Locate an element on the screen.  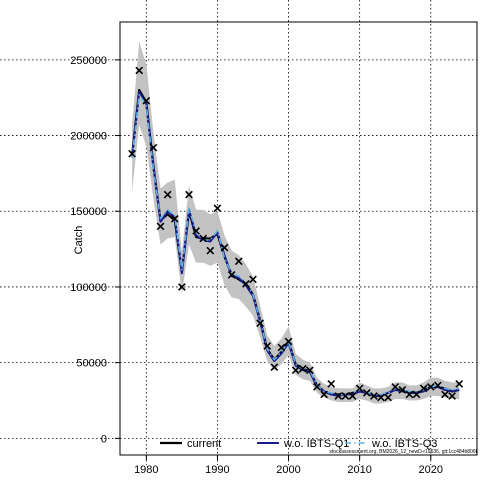
observed-point-1985 is located at coordinates (182, 287).